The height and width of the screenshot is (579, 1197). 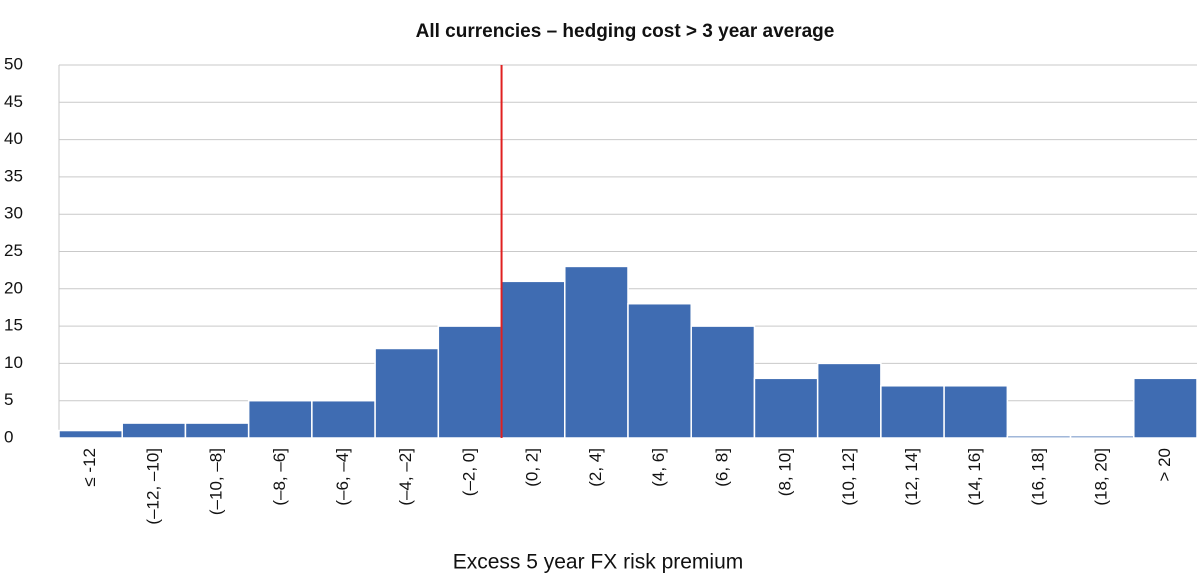 What do you see at coordinates (598, 562) in the screenshot?
I see `x-axis-label: Excess 5 year FX risk premium` at bounding box center [598, 562].